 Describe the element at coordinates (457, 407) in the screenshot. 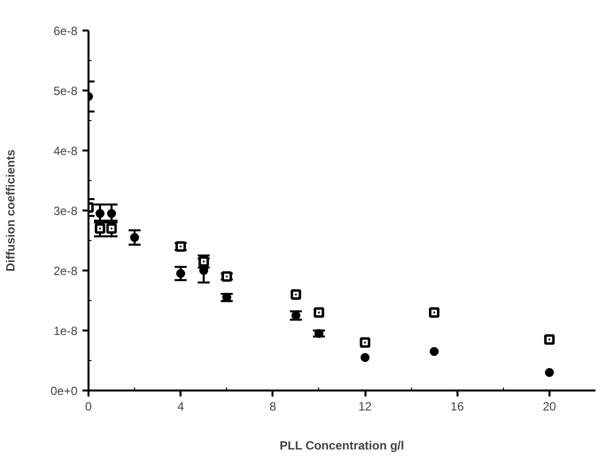

I see `x-tick-label: 16` at that location.